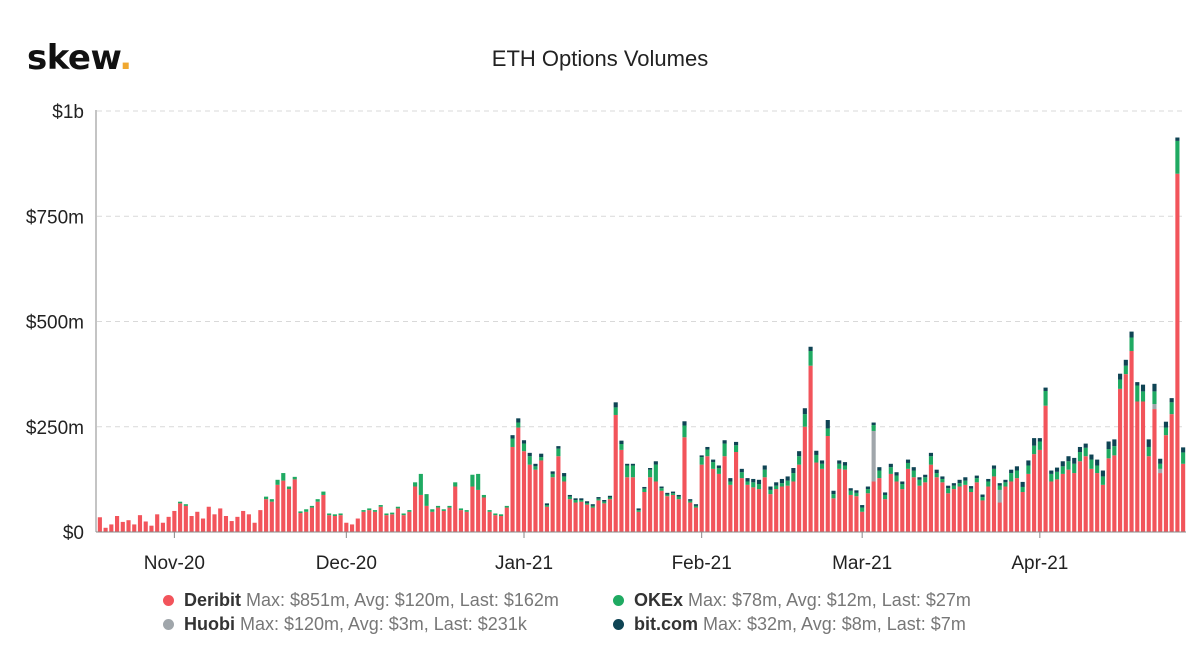 The width and height of the screenshot is (1200, 670). Describe the element at coordinates (1154, 407) in the screenshot. I see `bar-huobi` at that location.